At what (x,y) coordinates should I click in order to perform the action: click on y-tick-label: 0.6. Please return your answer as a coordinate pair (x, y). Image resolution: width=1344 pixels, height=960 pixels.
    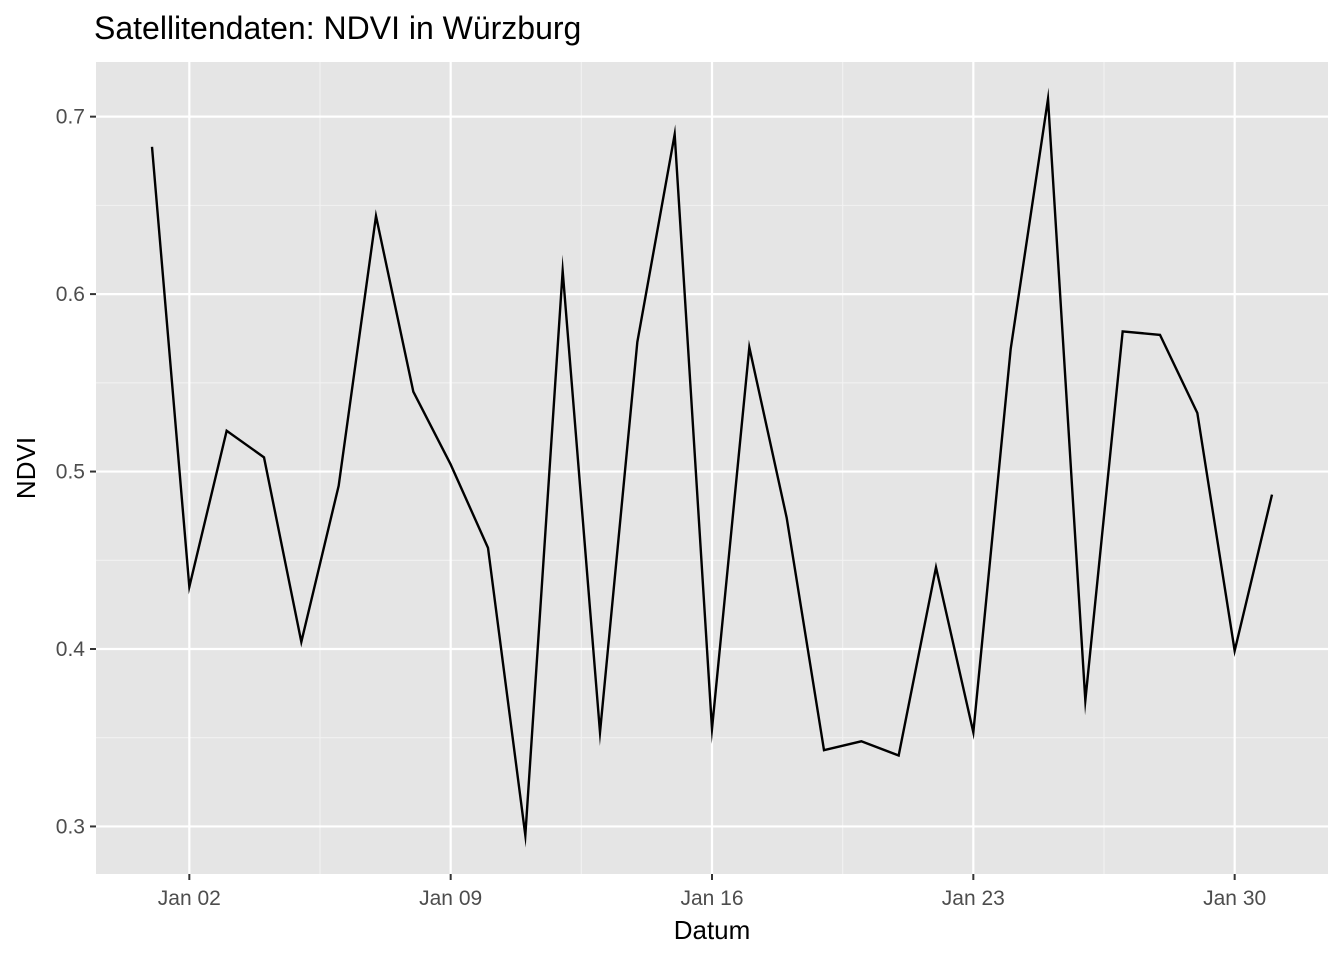
    Looking at the image, I should click on (70, 294).